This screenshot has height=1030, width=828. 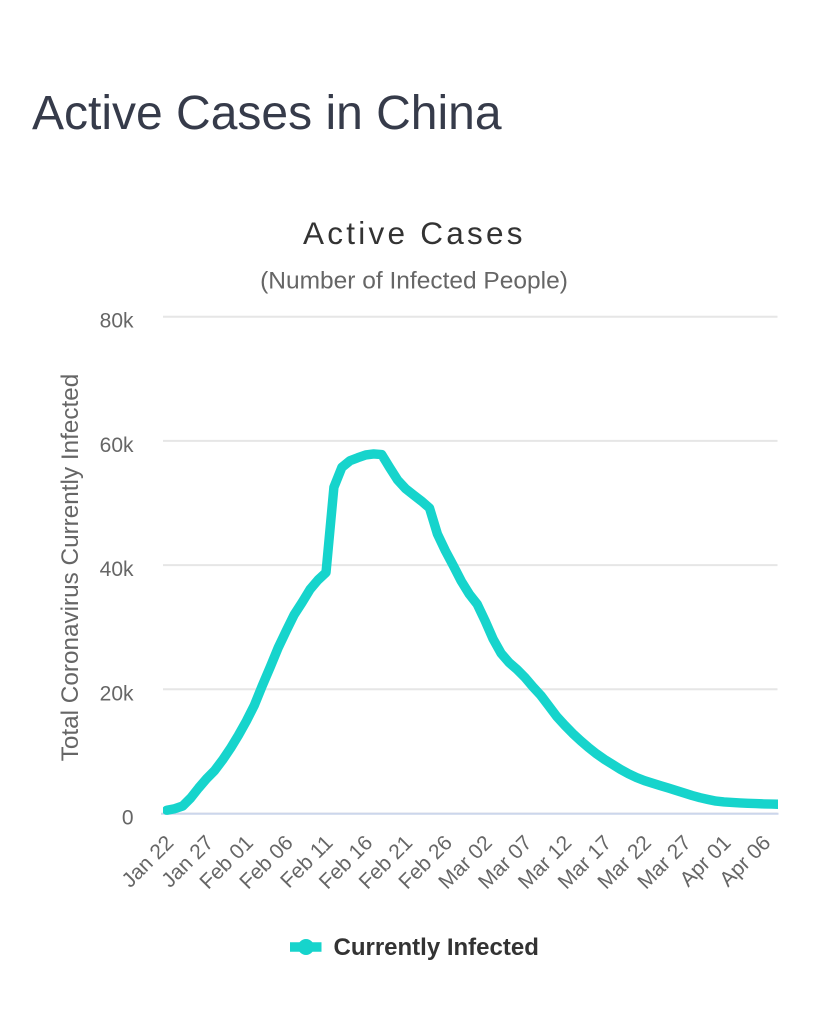 I want to click on svg-text: (Number of Infected People), so click(x=414, y=281).